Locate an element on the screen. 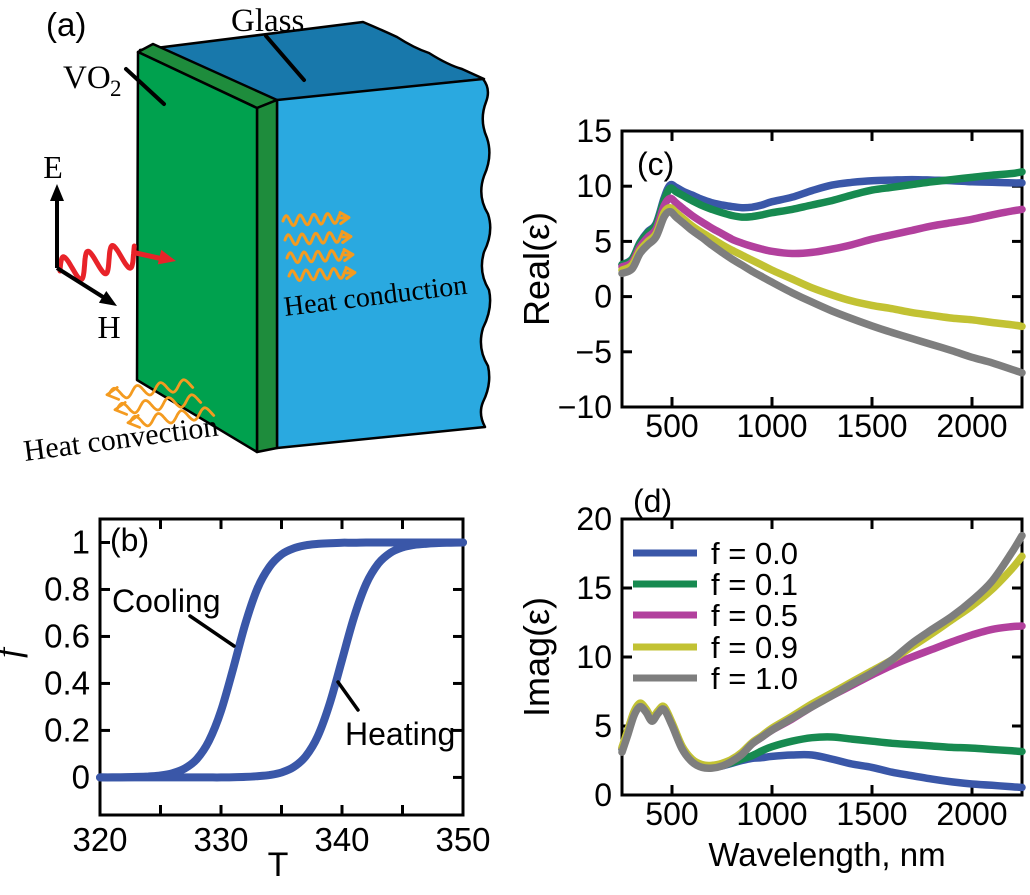 This screenshot has height=895, width=1030. panel-b-curves is located at coordinates (281, 660).